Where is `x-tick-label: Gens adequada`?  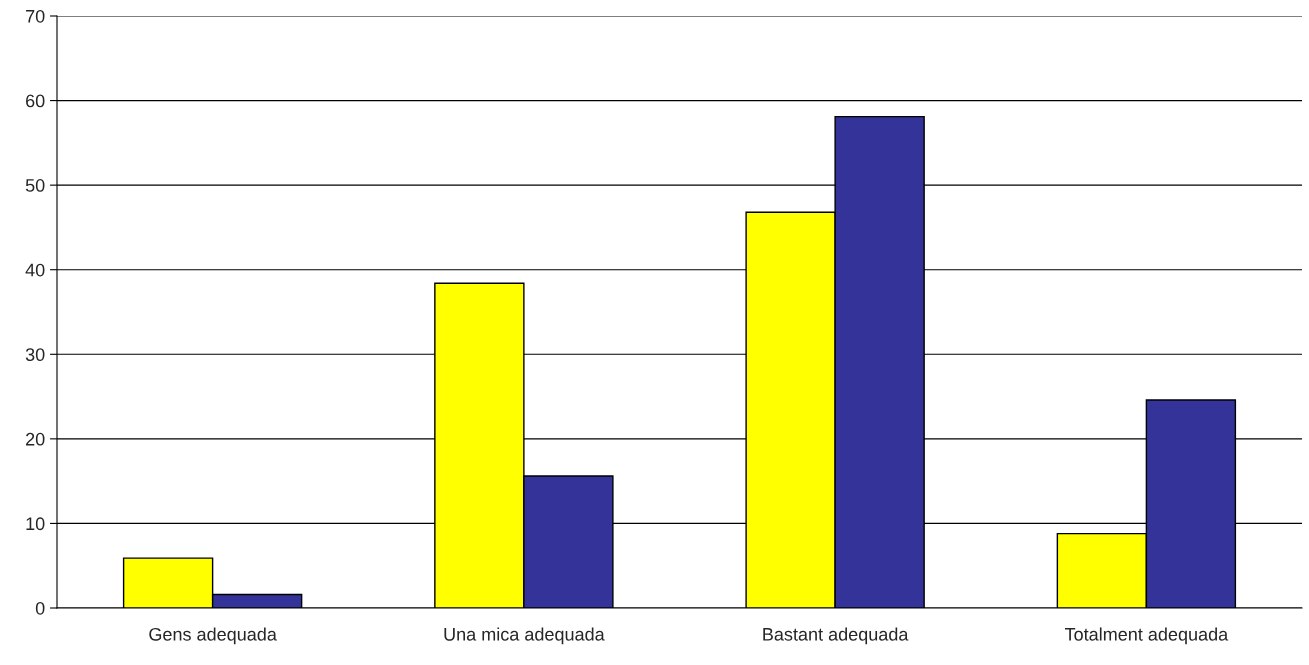
x-tick-label: Gens adequada is located at coordinates (213, 636).